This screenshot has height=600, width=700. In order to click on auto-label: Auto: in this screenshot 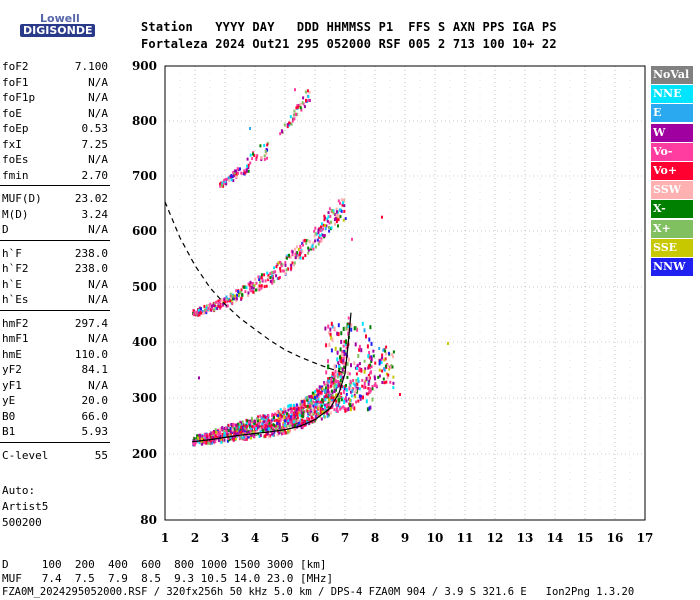, I will do `click(19, 490)`.